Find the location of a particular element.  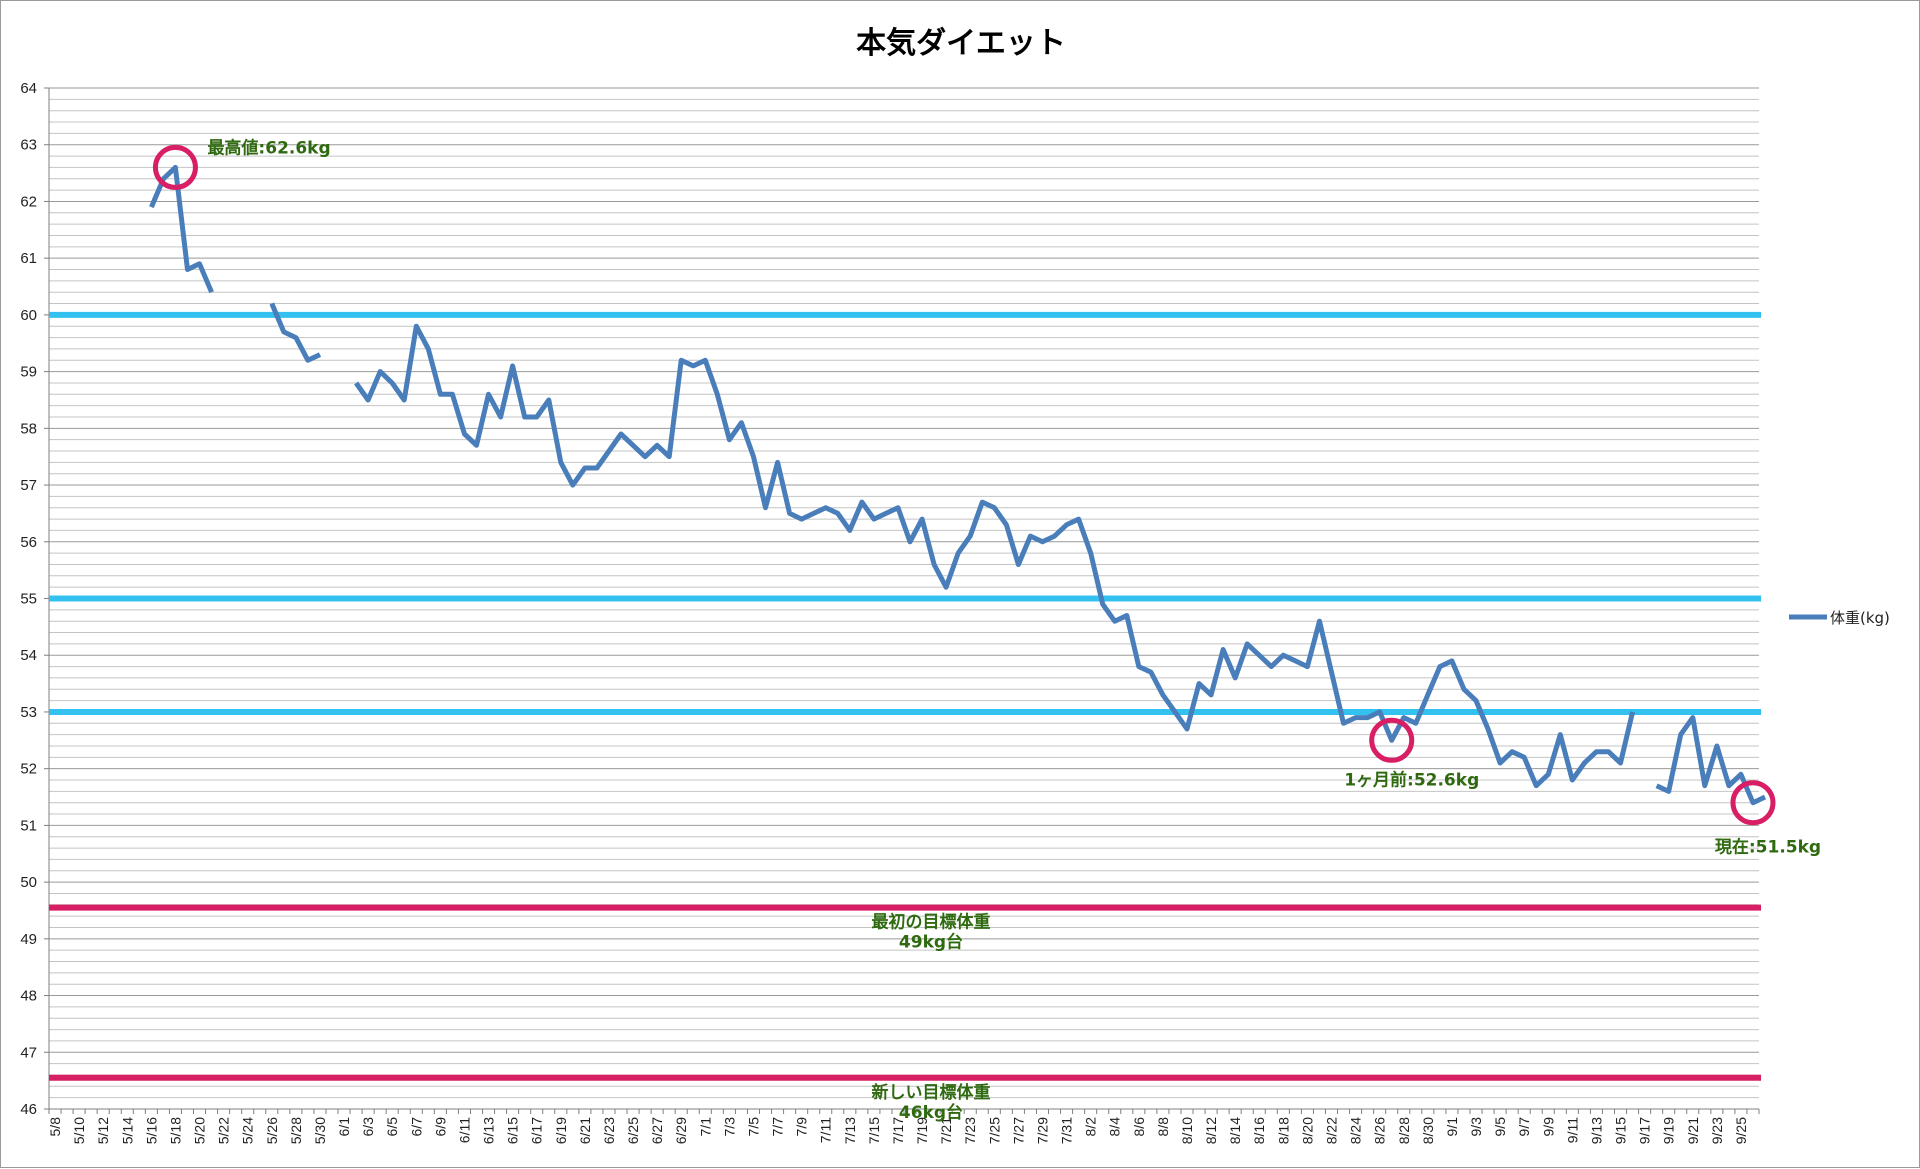

x-tick-label: 9/21 is located at coordinates (1693, 1130).